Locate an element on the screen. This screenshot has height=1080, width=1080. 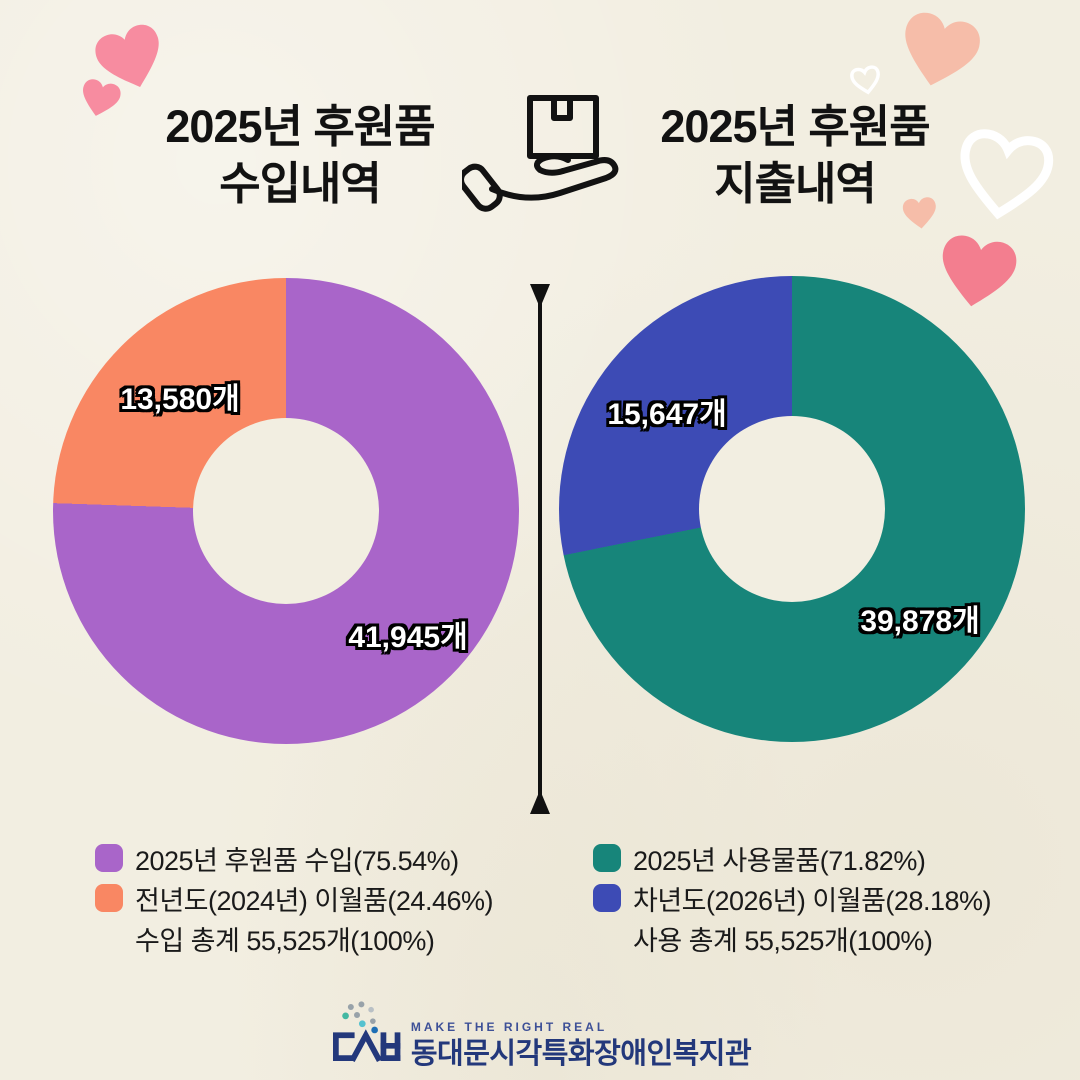
income-carryover-swatch is located at coordinates (109, 898).